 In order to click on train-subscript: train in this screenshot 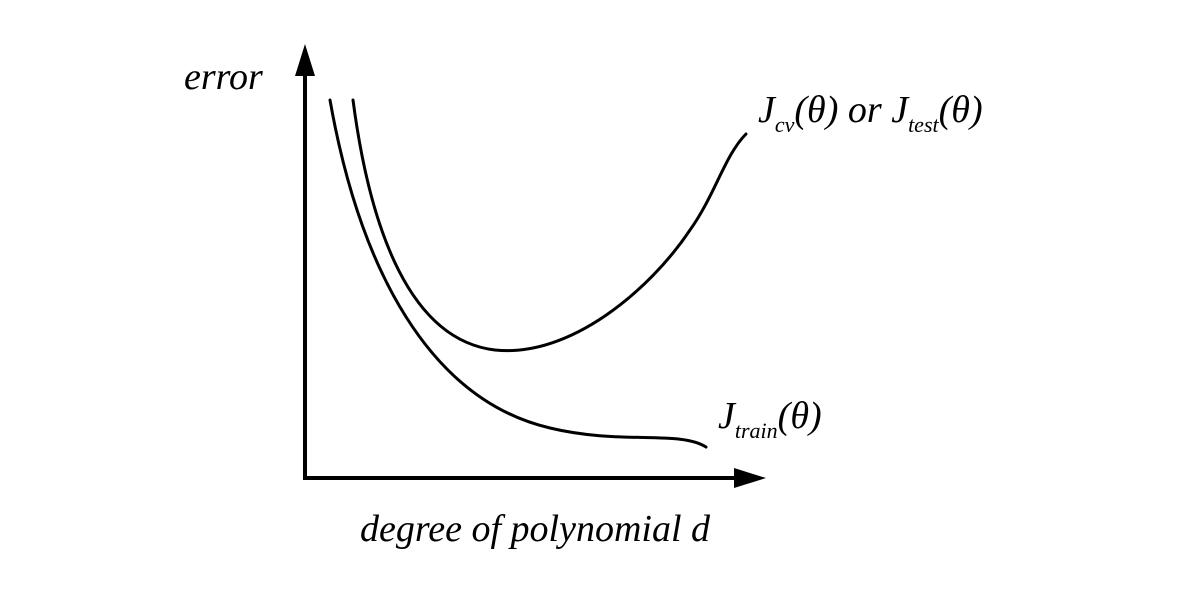, I will do `click(756, 430)`.